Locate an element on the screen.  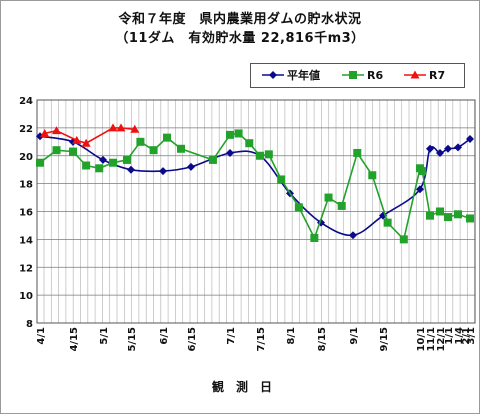
y-tick-label: 22 is located at coordinates (26, 129).